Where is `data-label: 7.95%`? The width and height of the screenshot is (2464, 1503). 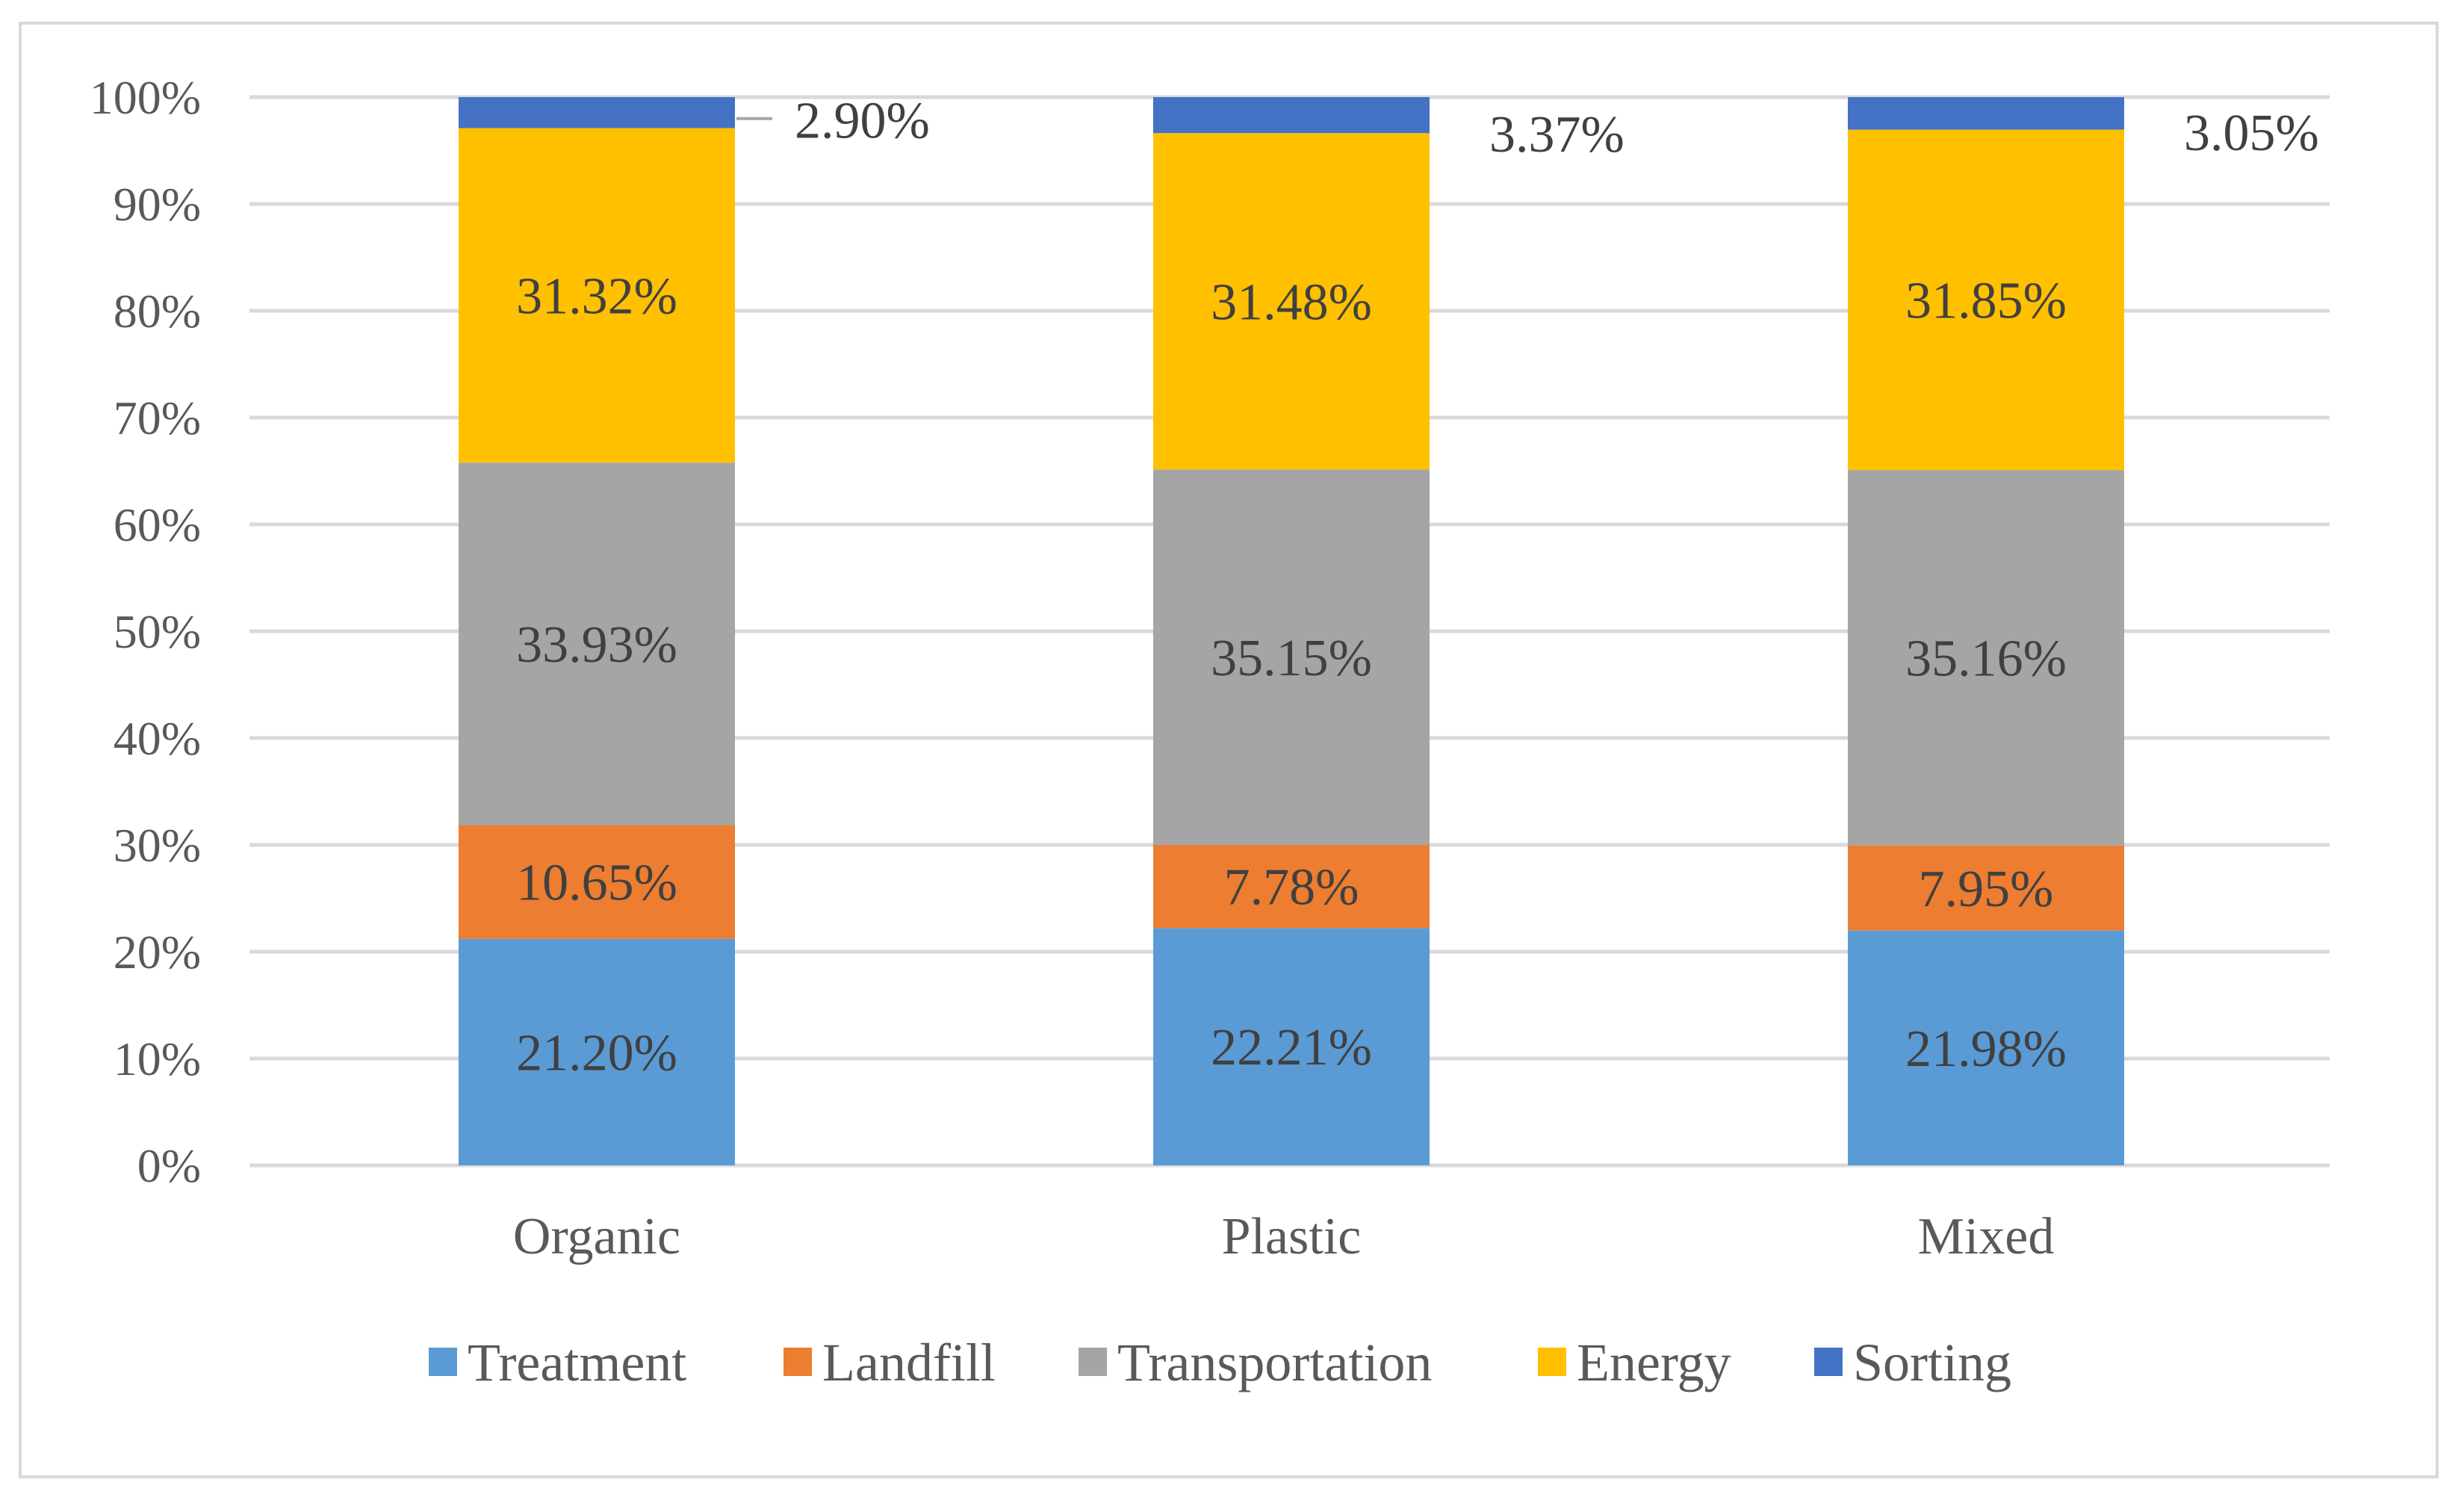 data-label: 7.95% is located at coordinates (1986, 889).